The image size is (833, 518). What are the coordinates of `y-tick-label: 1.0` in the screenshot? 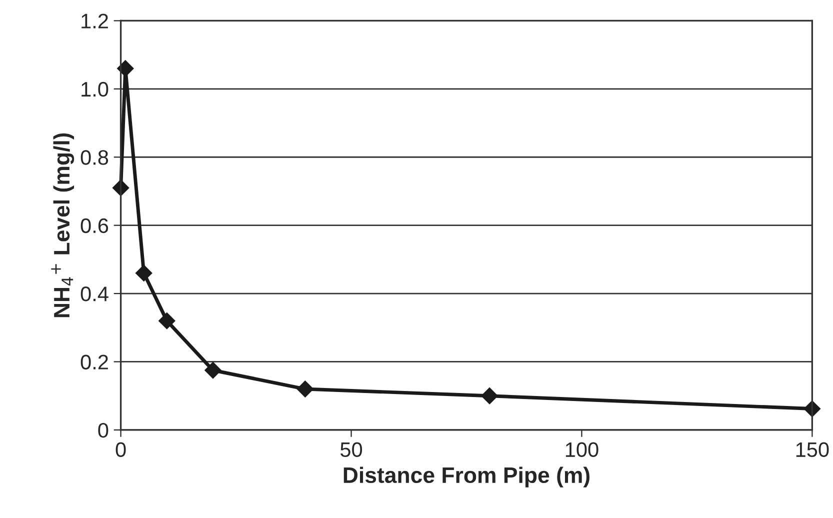 It's located at (95, 89).